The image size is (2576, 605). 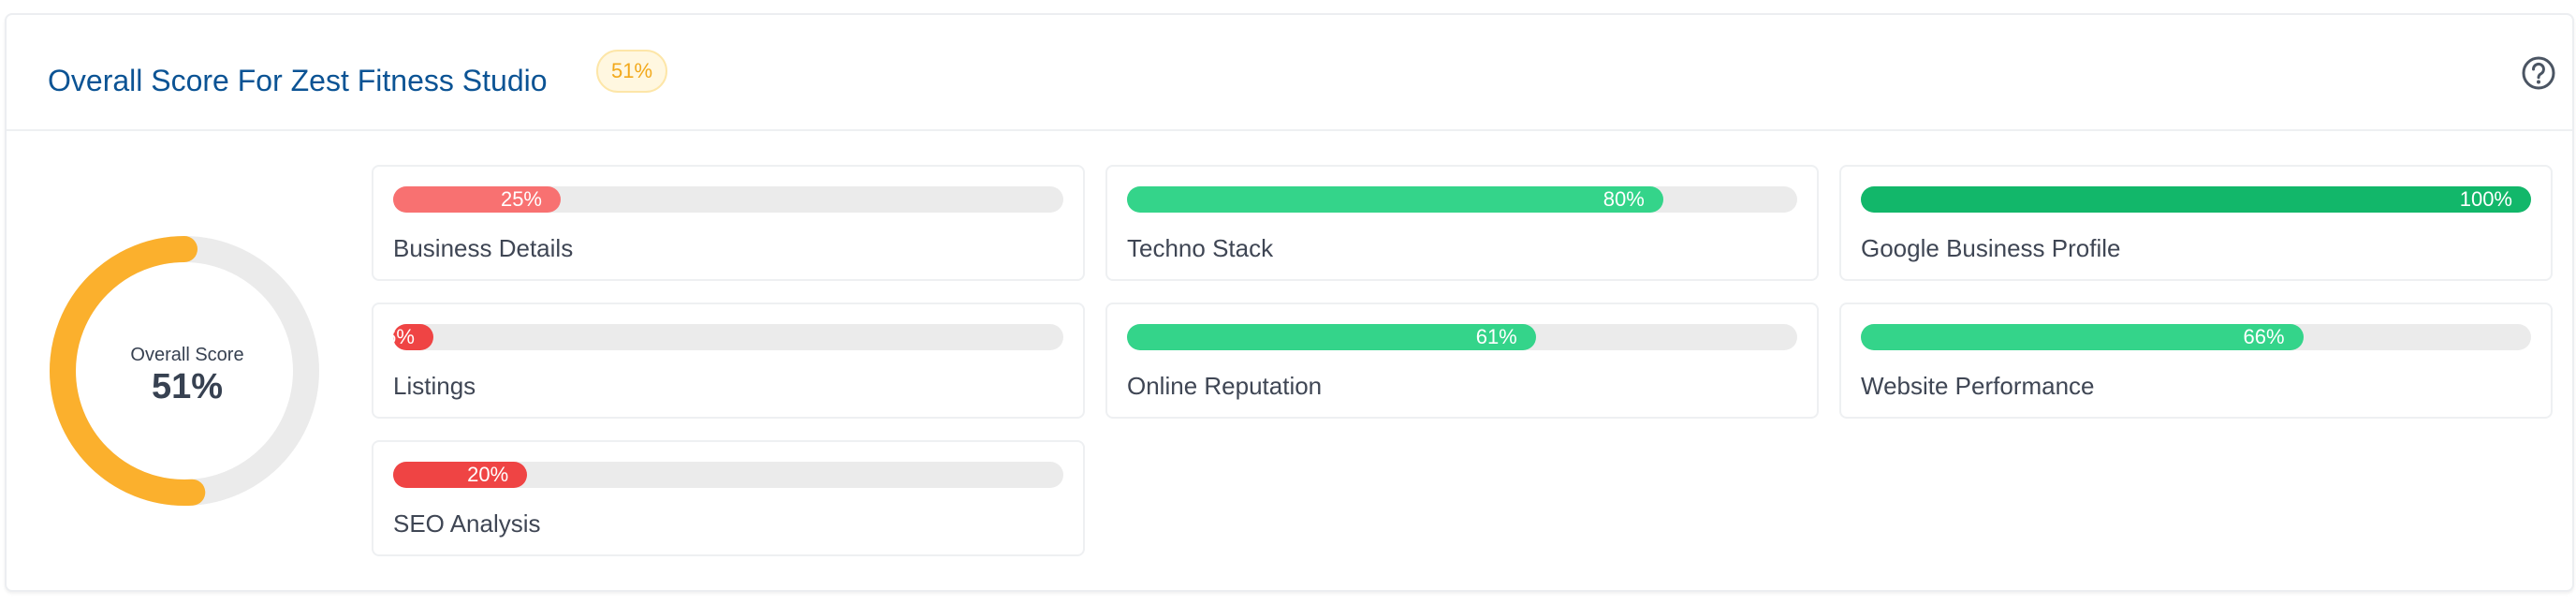 I want to click on tile-name: Listings, so click(x=434, y=386).